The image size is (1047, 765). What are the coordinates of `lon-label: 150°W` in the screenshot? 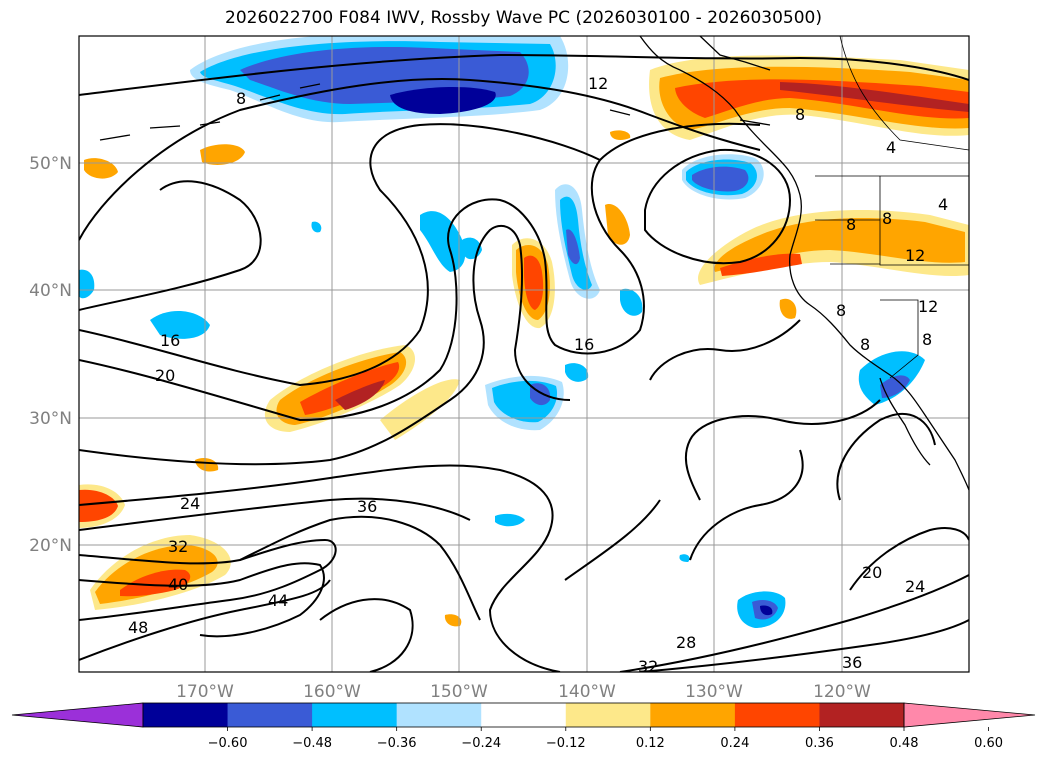 It's located at (459, 692).